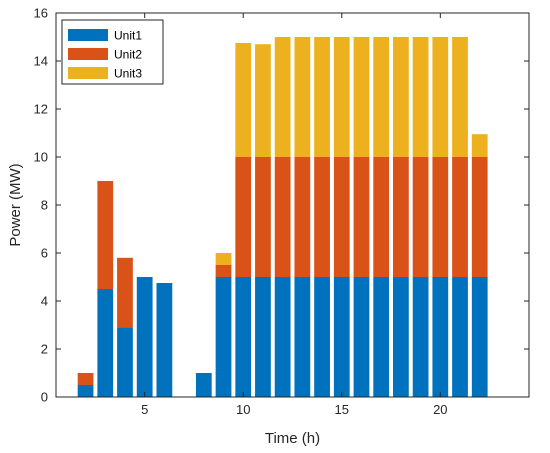  I want to click on x-tick-label: 5, so click(144, 409).